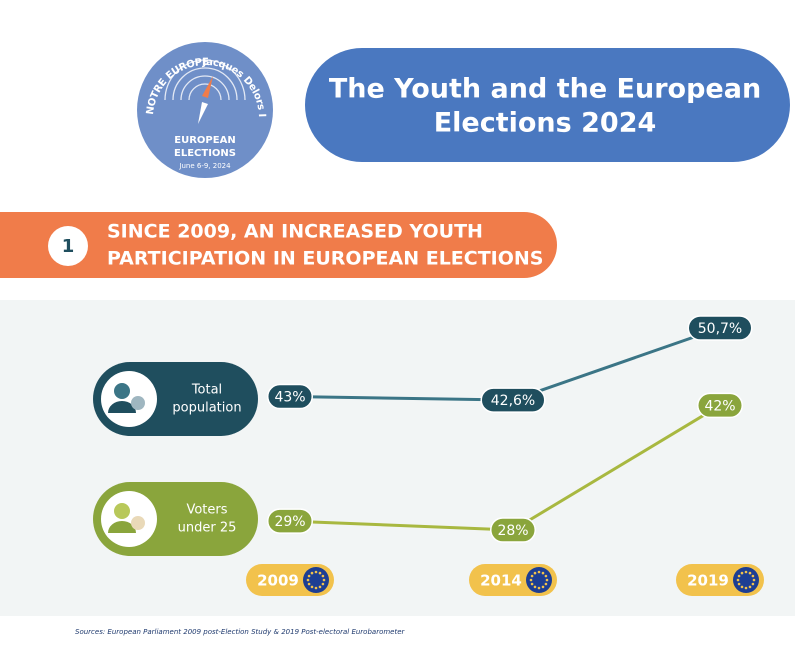  I want to click on logo-text: ELECTIONS, so click(205, 153).